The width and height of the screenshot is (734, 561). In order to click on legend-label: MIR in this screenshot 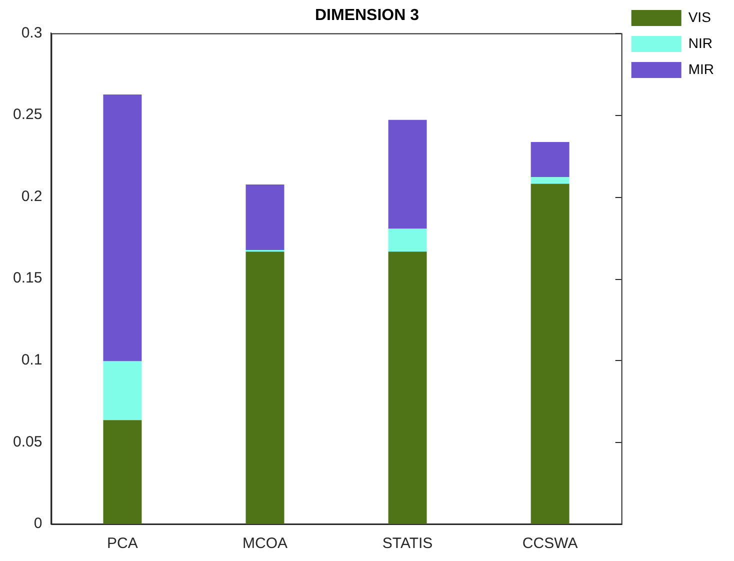, I will do `click(701, 68)`.